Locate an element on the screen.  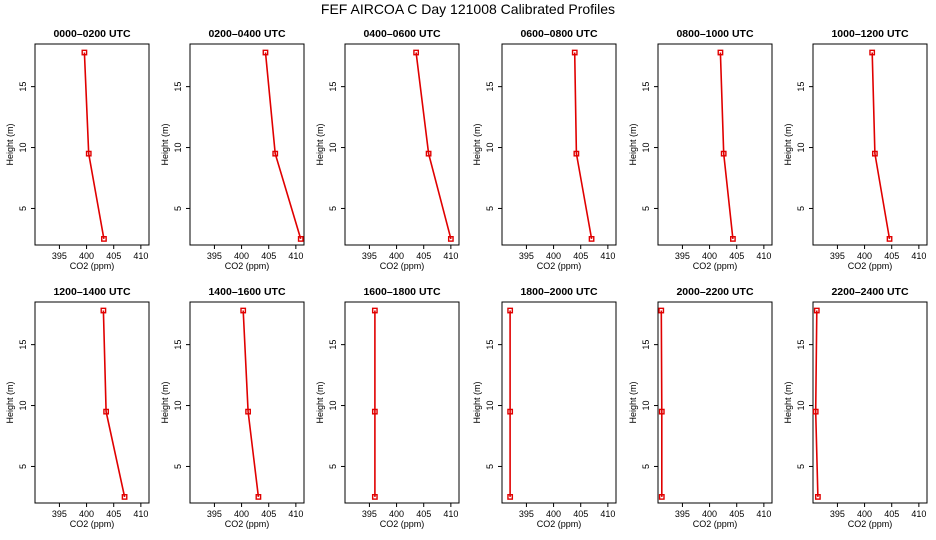
panel-title: 1000–1200 UTC is located at coordinates (869, 34).